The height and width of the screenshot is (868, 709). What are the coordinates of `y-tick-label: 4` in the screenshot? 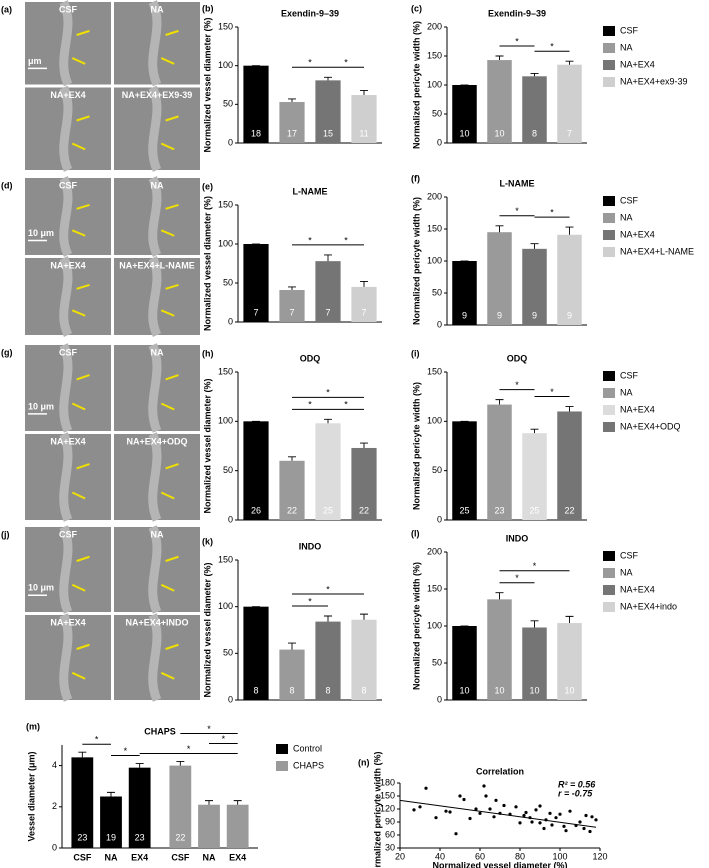 It's located at (54, 765).